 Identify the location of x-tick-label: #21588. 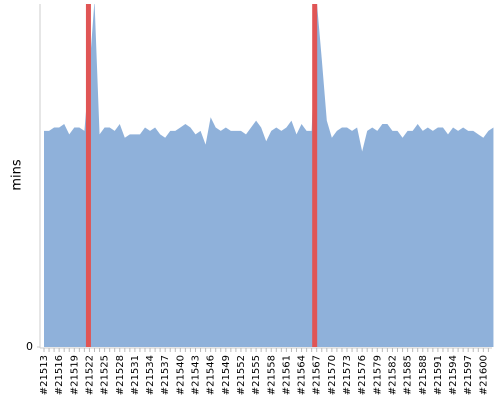
(423, 375).